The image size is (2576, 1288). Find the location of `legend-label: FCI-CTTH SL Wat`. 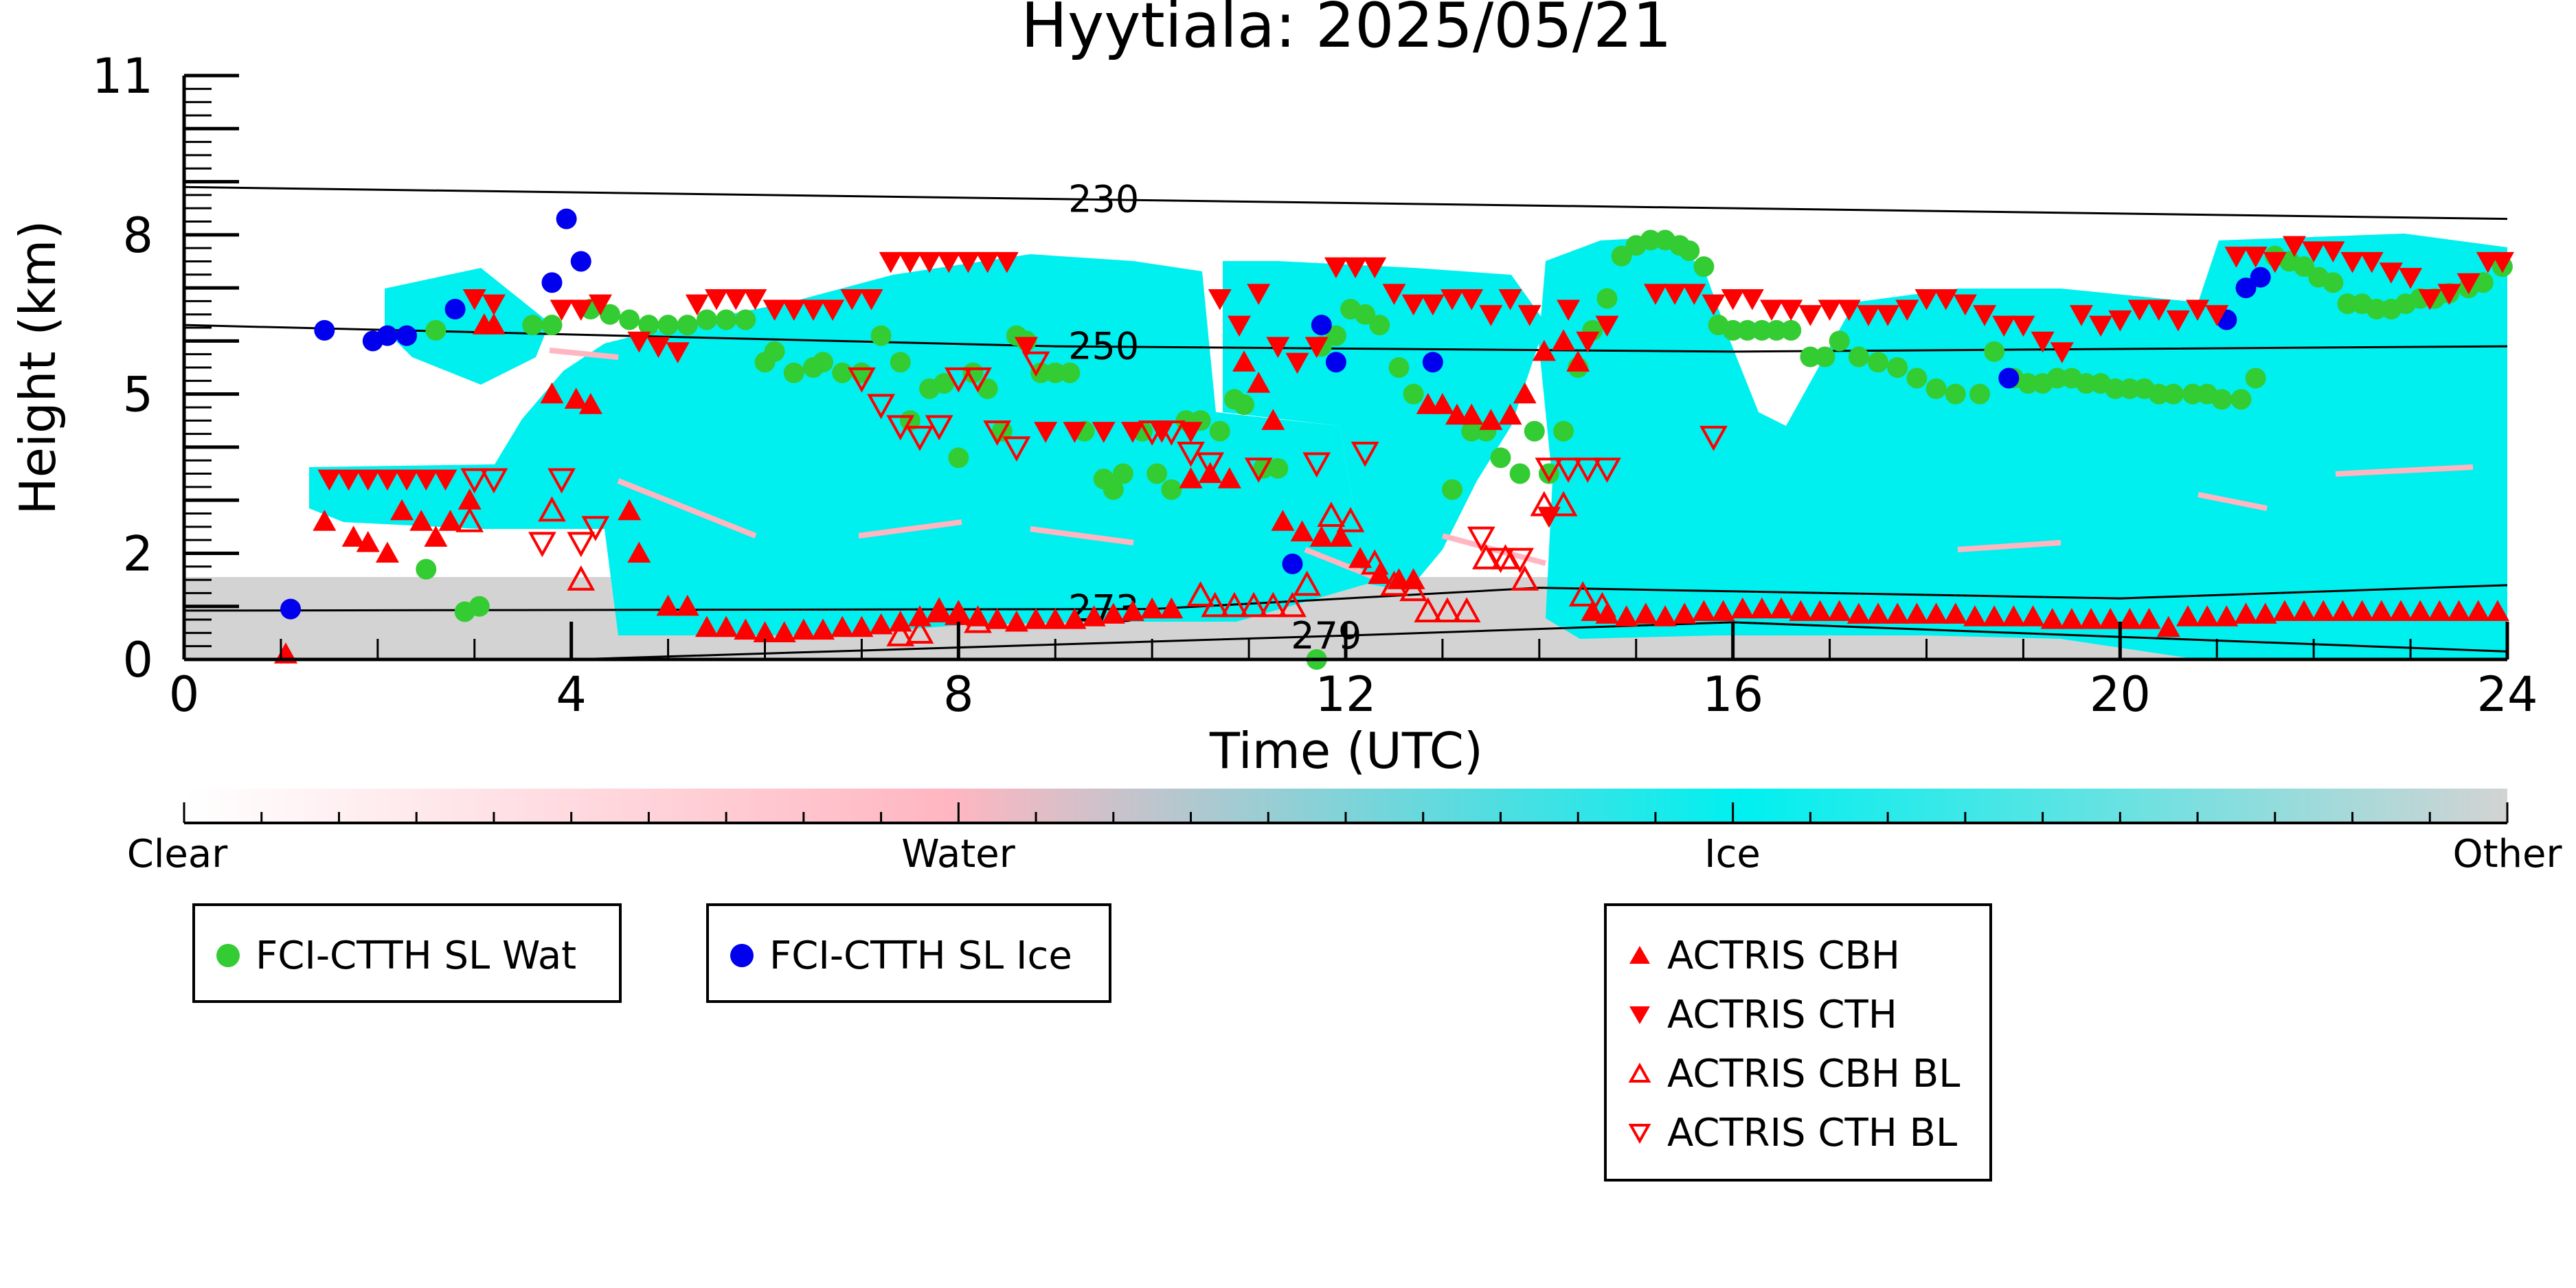

legend-label: FCI-CTTH SL Wat is located at coordinates (416, 955).